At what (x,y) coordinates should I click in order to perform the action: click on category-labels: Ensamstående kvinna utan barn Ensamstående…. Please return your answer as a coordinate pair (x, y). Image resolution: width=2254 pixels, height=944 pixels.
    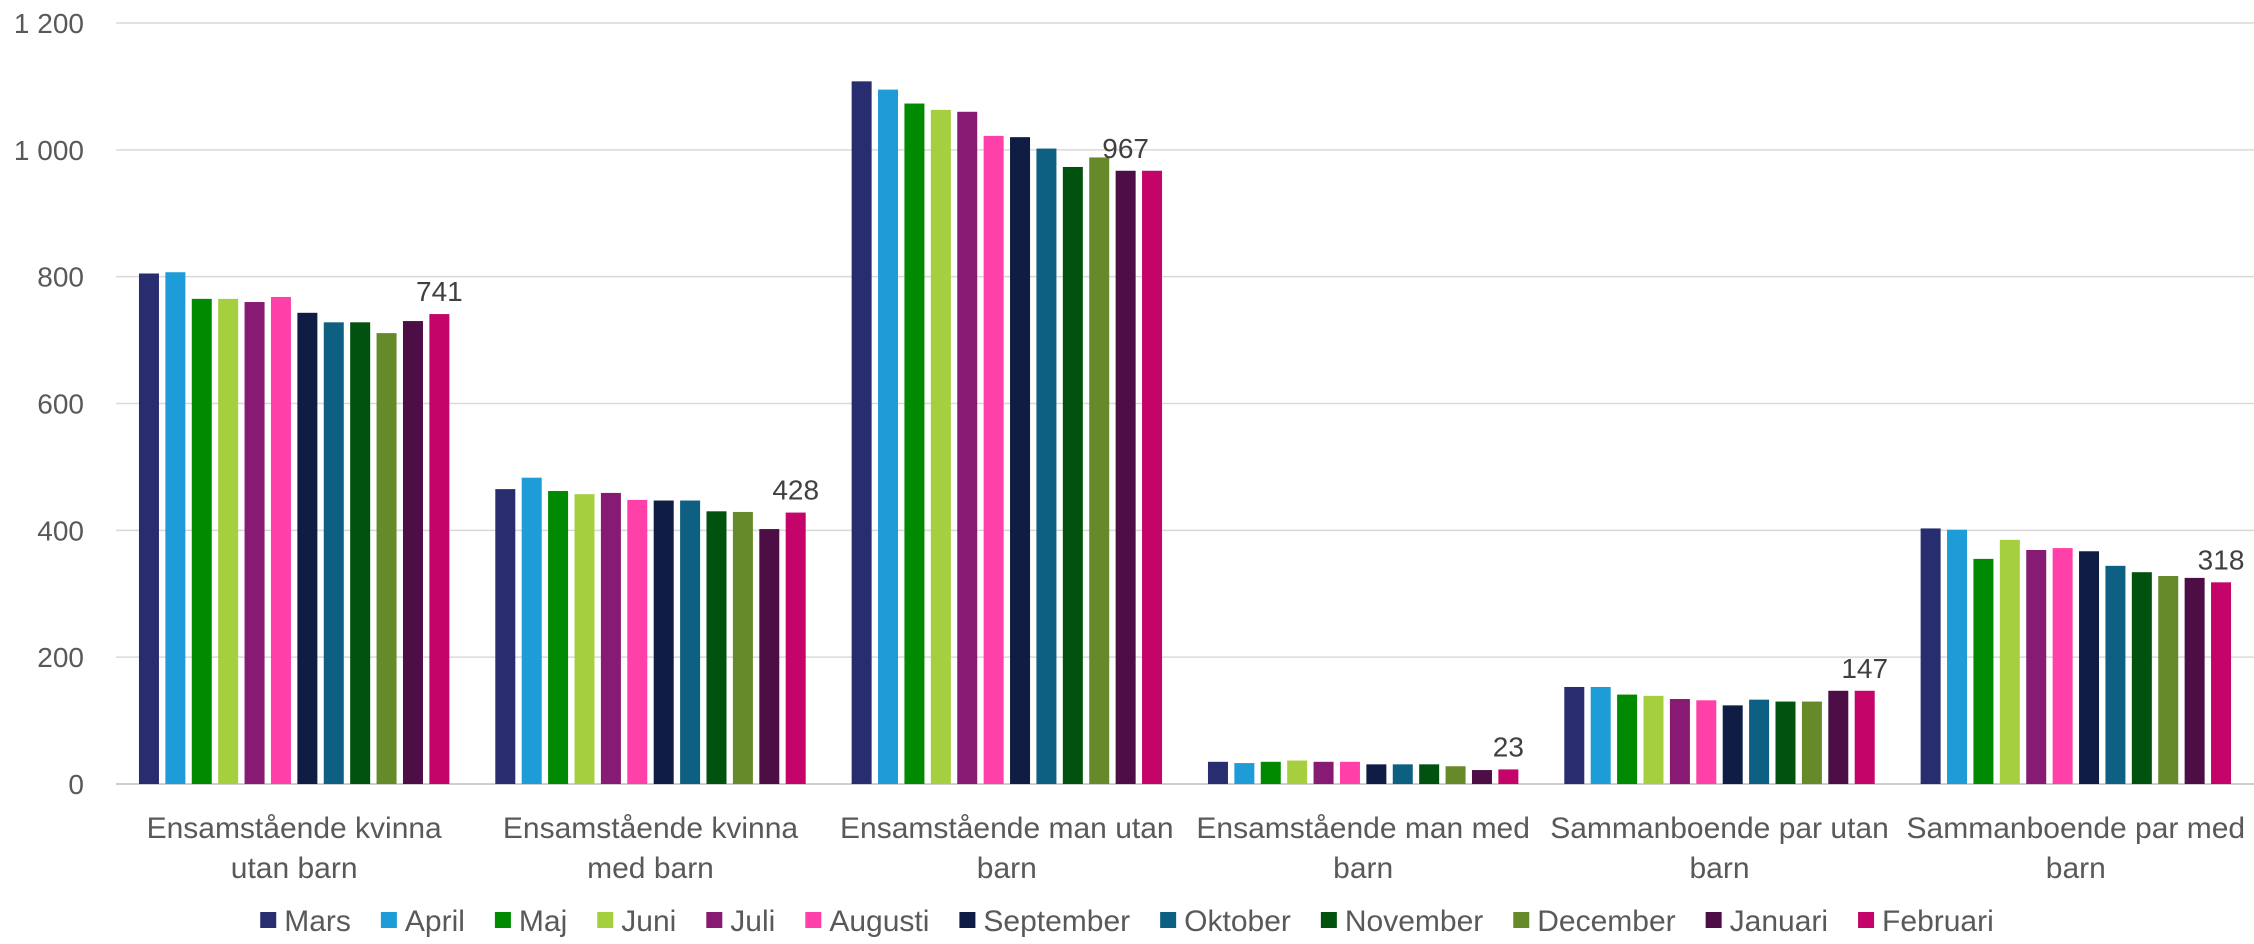
    Looking at the image, I should click on (1196, 848).